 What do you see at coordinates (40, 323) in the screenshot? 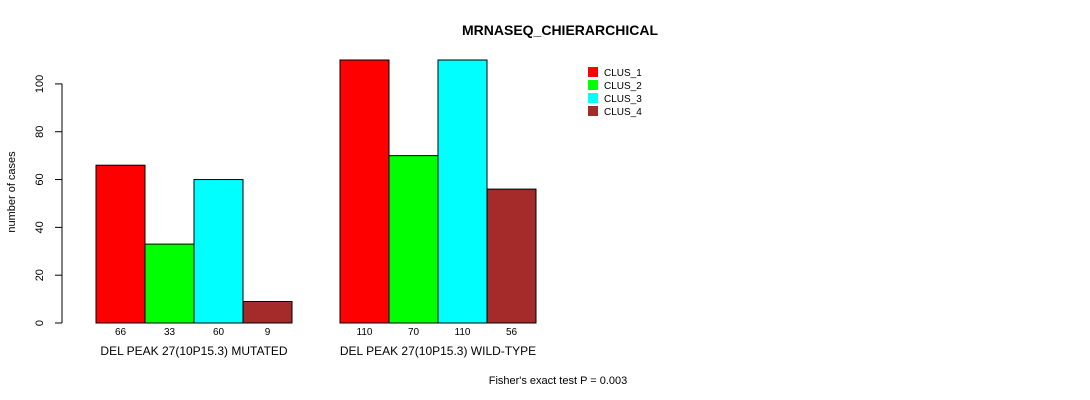
I see `y-tick-label: 0` at bounding box center [40, 323].